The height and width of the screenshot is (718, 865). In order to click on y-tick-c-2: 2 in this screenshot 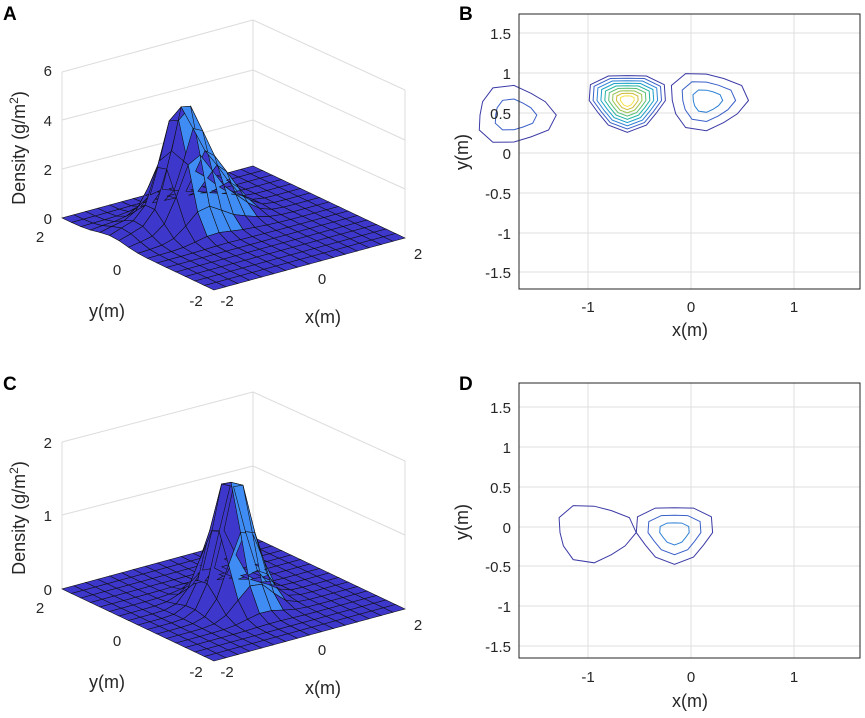, I will do `click(40, 608)`.